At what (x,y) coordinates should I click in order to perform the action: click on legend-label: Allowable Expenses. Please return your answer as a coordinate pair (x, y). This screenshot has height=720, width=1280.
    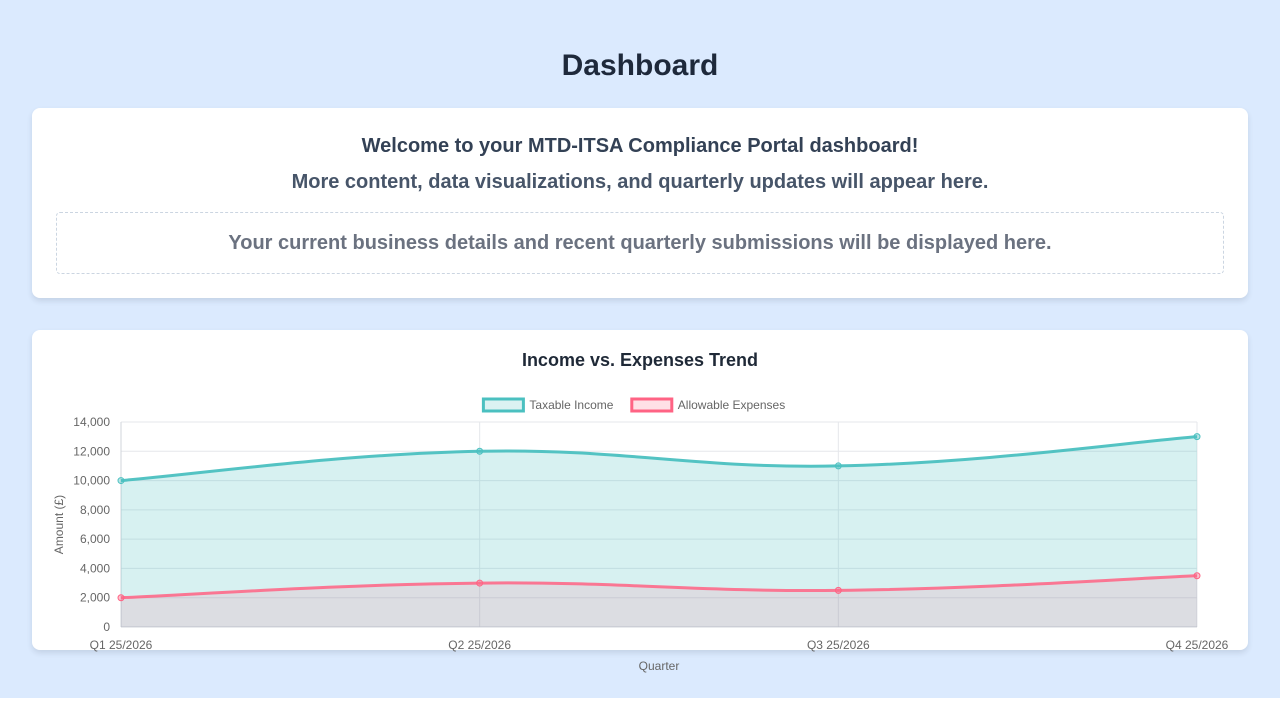
    Looking at the image, I should click on (731, 405).